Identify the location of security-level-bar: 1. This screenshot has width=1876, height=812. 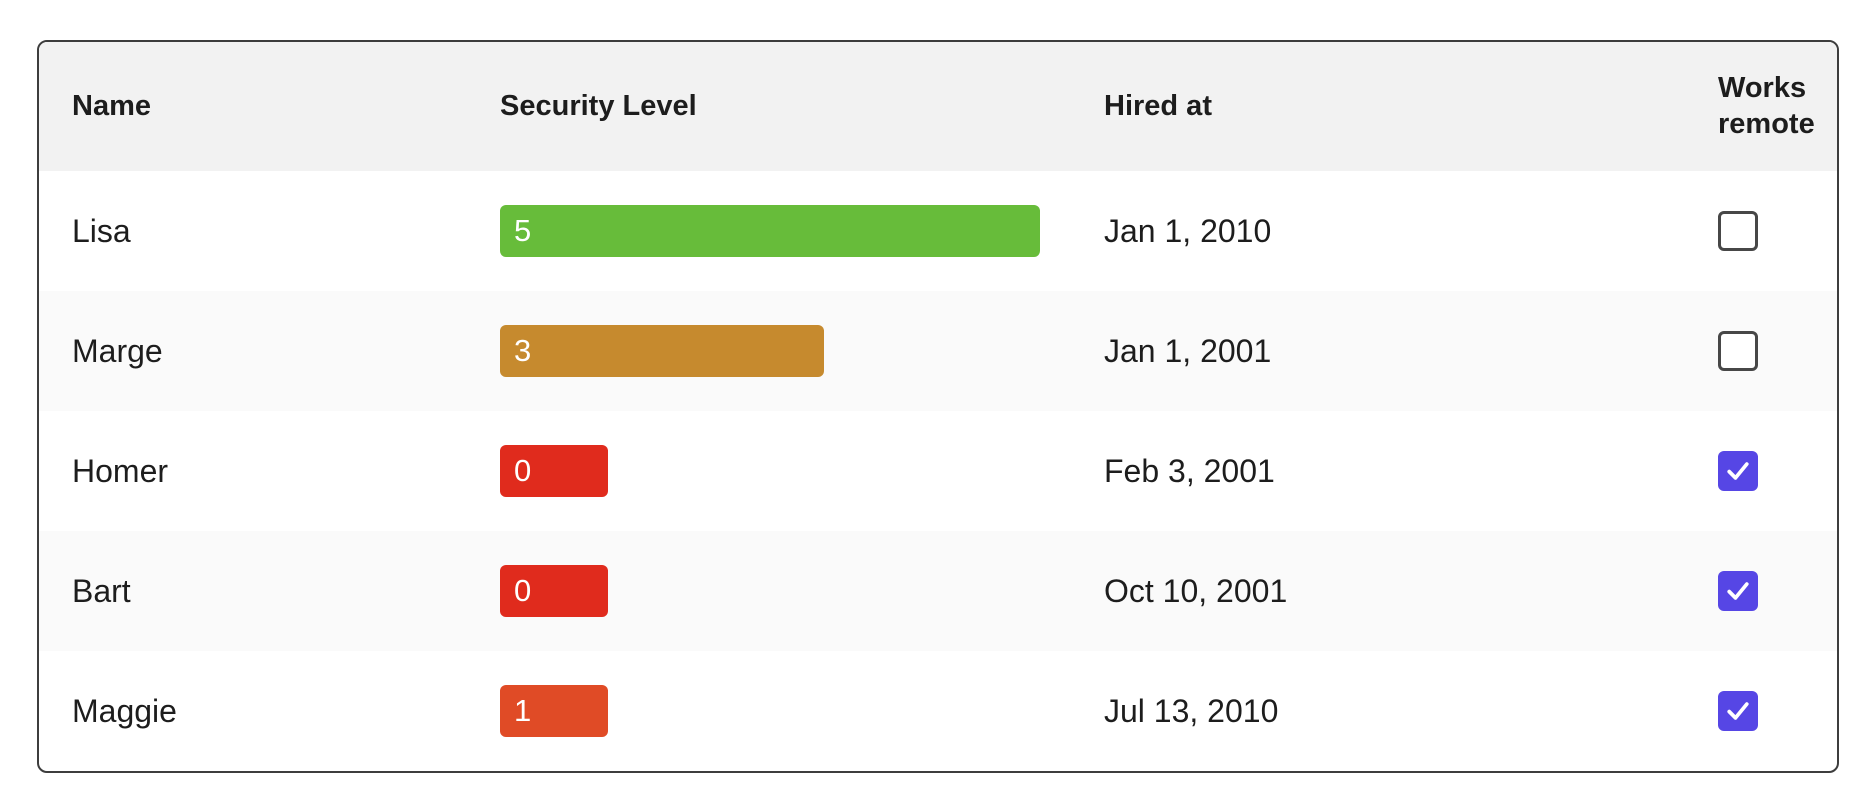
(554, 711).